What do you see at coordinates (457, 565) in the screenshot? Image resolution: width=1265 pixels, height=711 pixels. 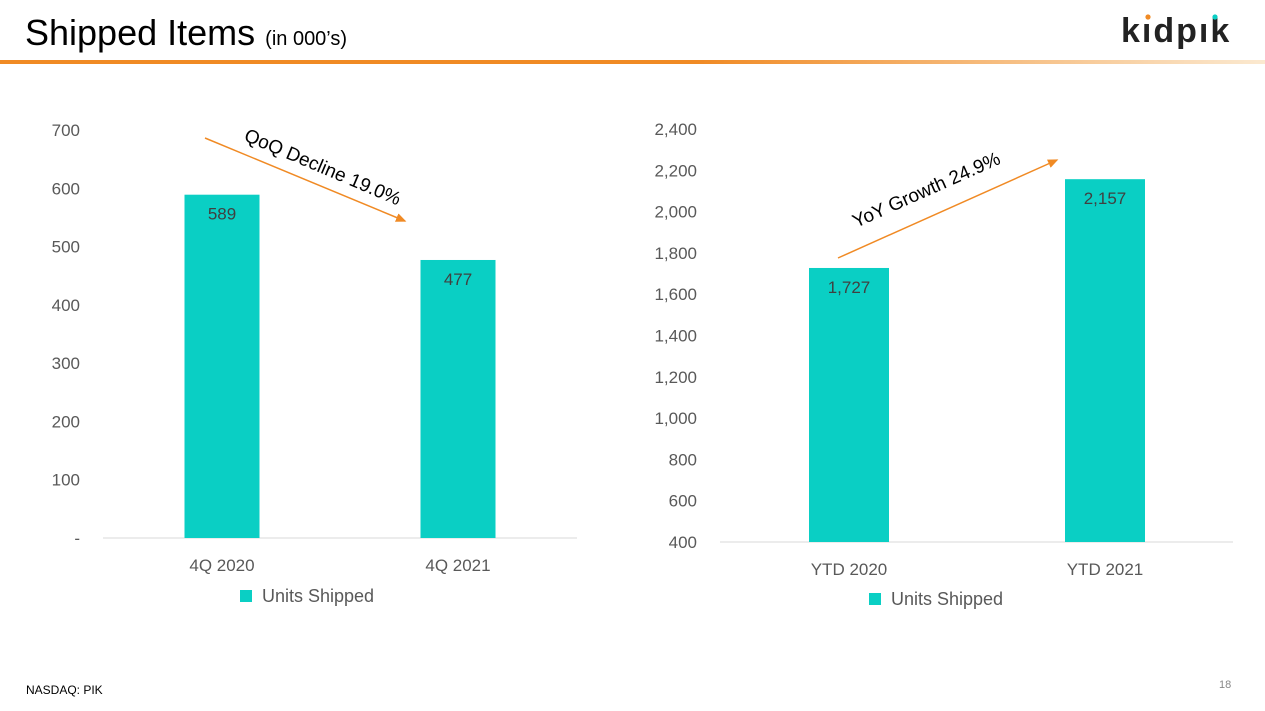 I see `x-tick-label: 4Q 2021` at bounding box center [457, 565].